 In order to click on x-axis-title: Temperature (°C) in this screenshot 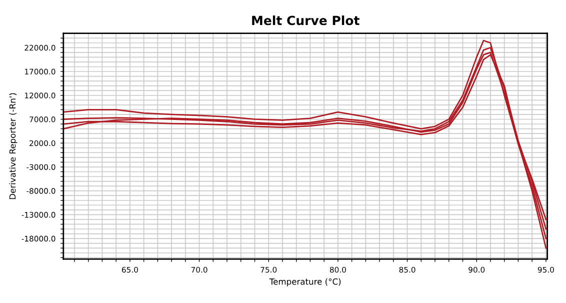, I will do `click(305, 282)`.